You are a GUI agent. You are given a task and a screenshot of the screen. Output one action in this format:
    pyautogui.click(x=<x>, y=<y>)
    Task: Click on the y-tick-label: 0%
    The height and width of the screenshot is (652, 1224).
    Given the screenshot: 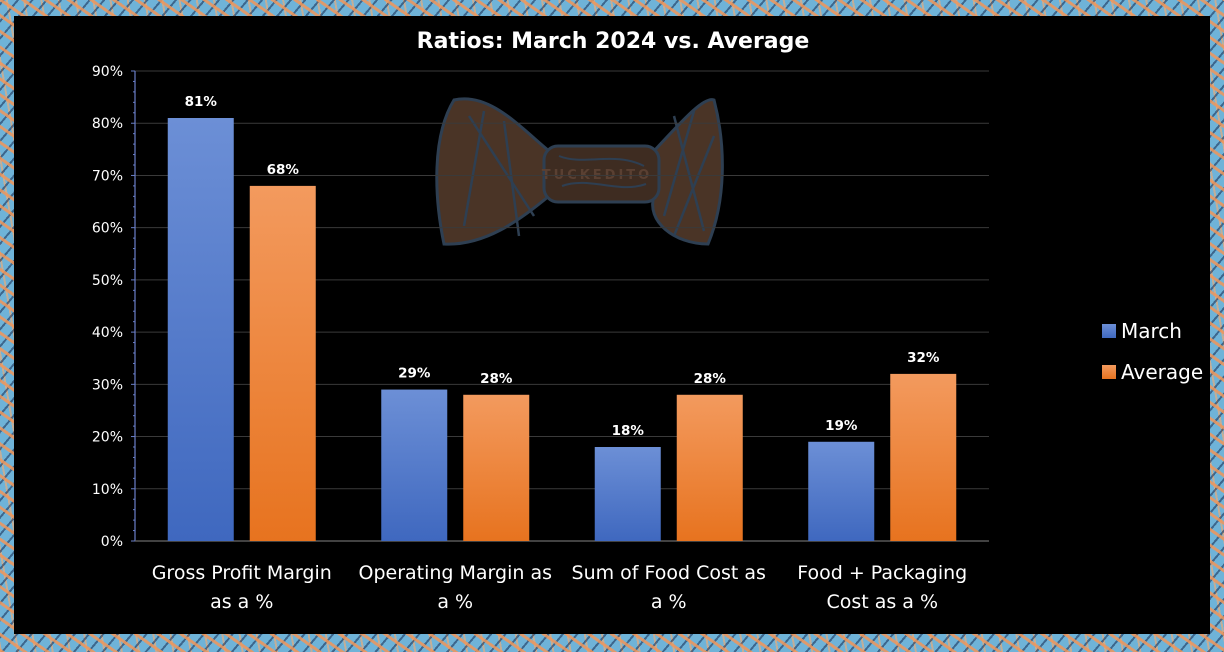 What is the action you would take?
    pyautogui.click(x=112, y=542)
    